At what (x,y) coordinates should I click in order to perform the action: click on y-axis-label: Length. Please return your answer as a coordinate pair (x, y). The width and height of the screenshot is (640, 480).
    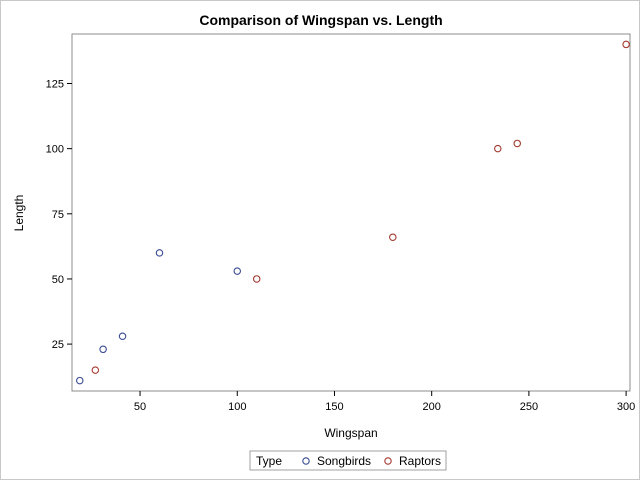
    Looking at the image, I should click on (19, 213).